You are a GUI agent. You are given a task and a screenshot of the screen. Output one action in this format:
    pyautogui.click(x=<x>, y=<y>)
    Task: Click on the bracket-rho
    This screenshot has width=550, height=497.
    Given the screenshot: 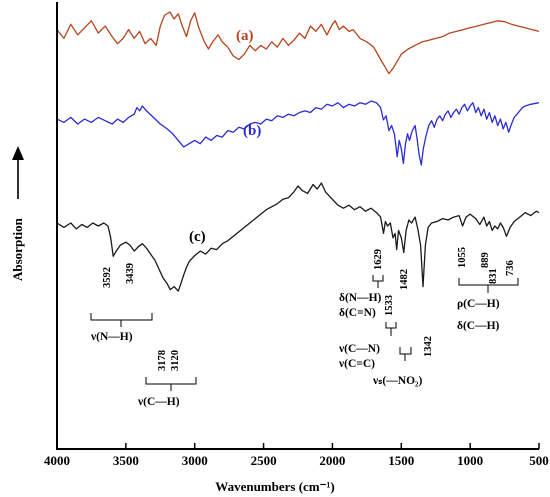 What is the action you would take?
    pyautogui.click(x=488, y=285)
    